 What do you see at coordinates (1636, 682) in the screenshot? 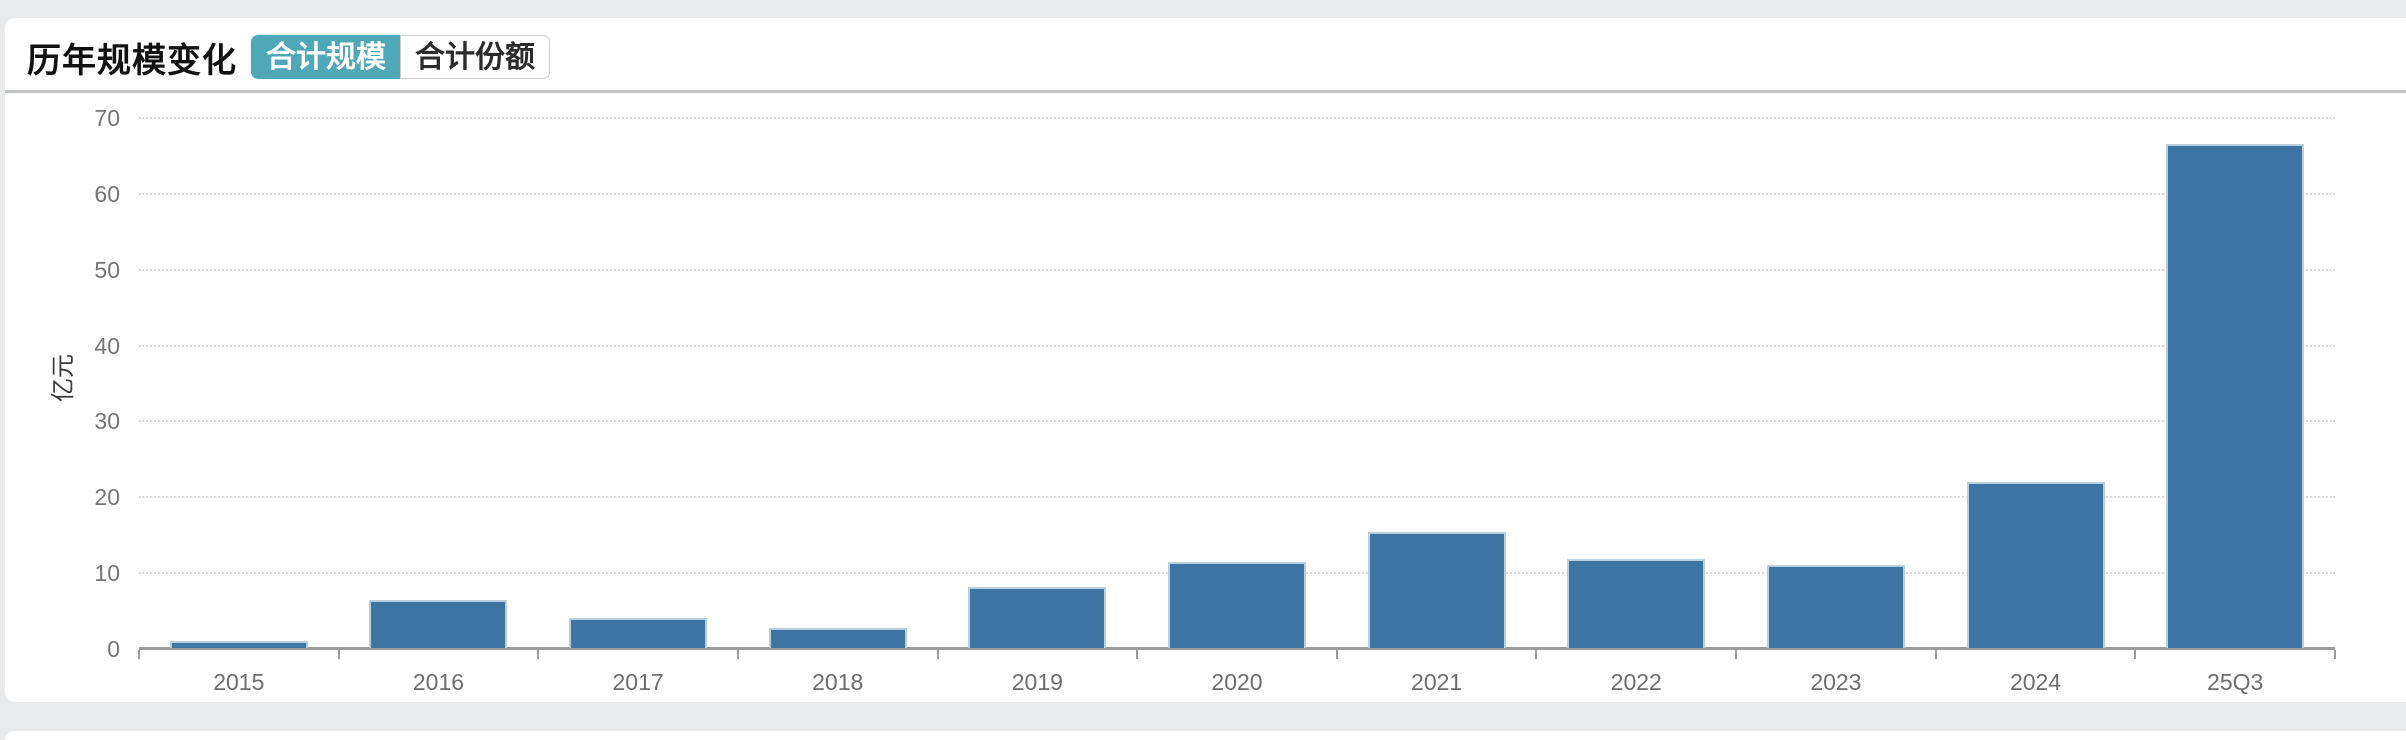
I see `x-tick-label: 2022` at bounding box center [1636, 682].